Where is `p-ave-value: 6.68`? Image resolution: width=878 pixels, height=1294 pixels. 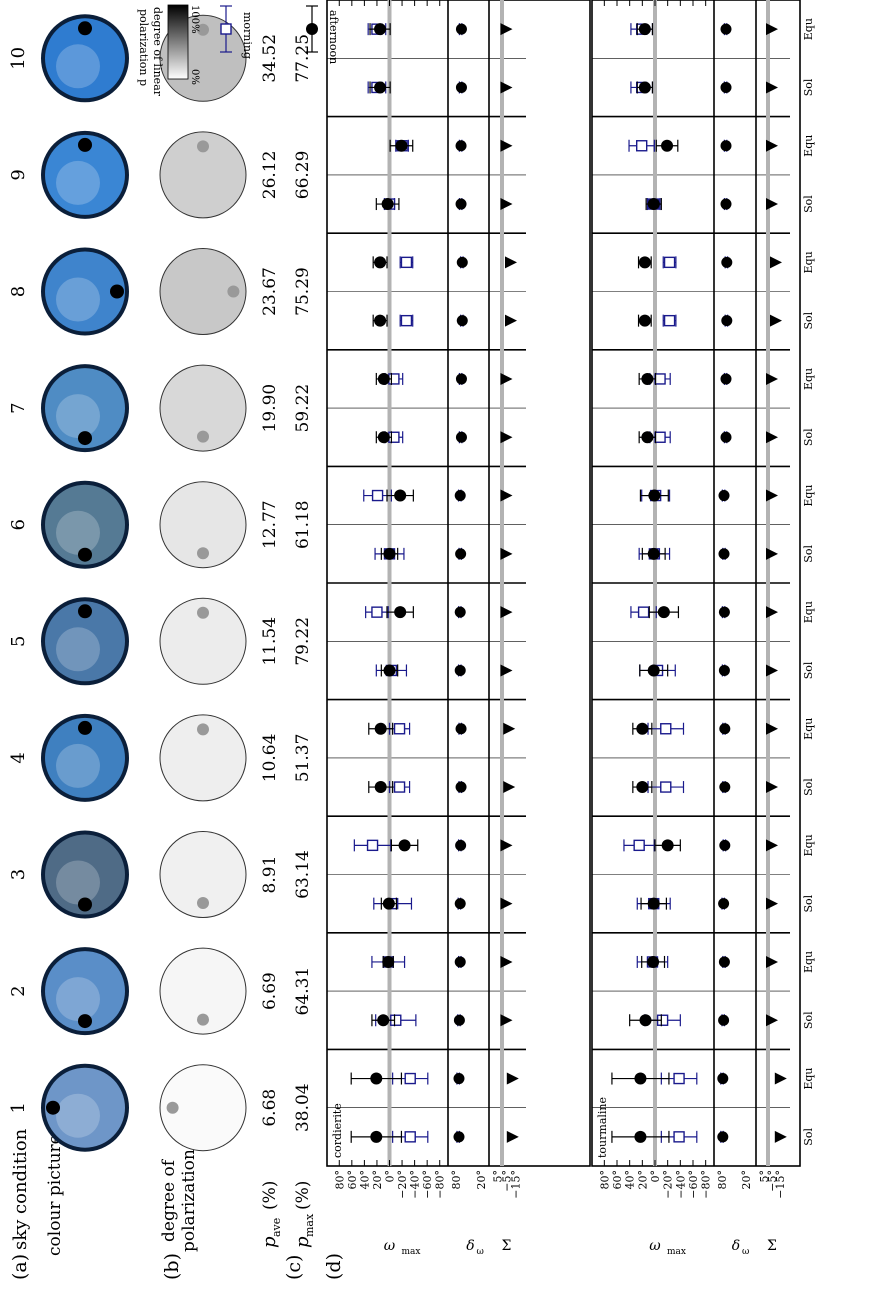
p-ave-value: 6.68 is located at coordinates (270, 1108).